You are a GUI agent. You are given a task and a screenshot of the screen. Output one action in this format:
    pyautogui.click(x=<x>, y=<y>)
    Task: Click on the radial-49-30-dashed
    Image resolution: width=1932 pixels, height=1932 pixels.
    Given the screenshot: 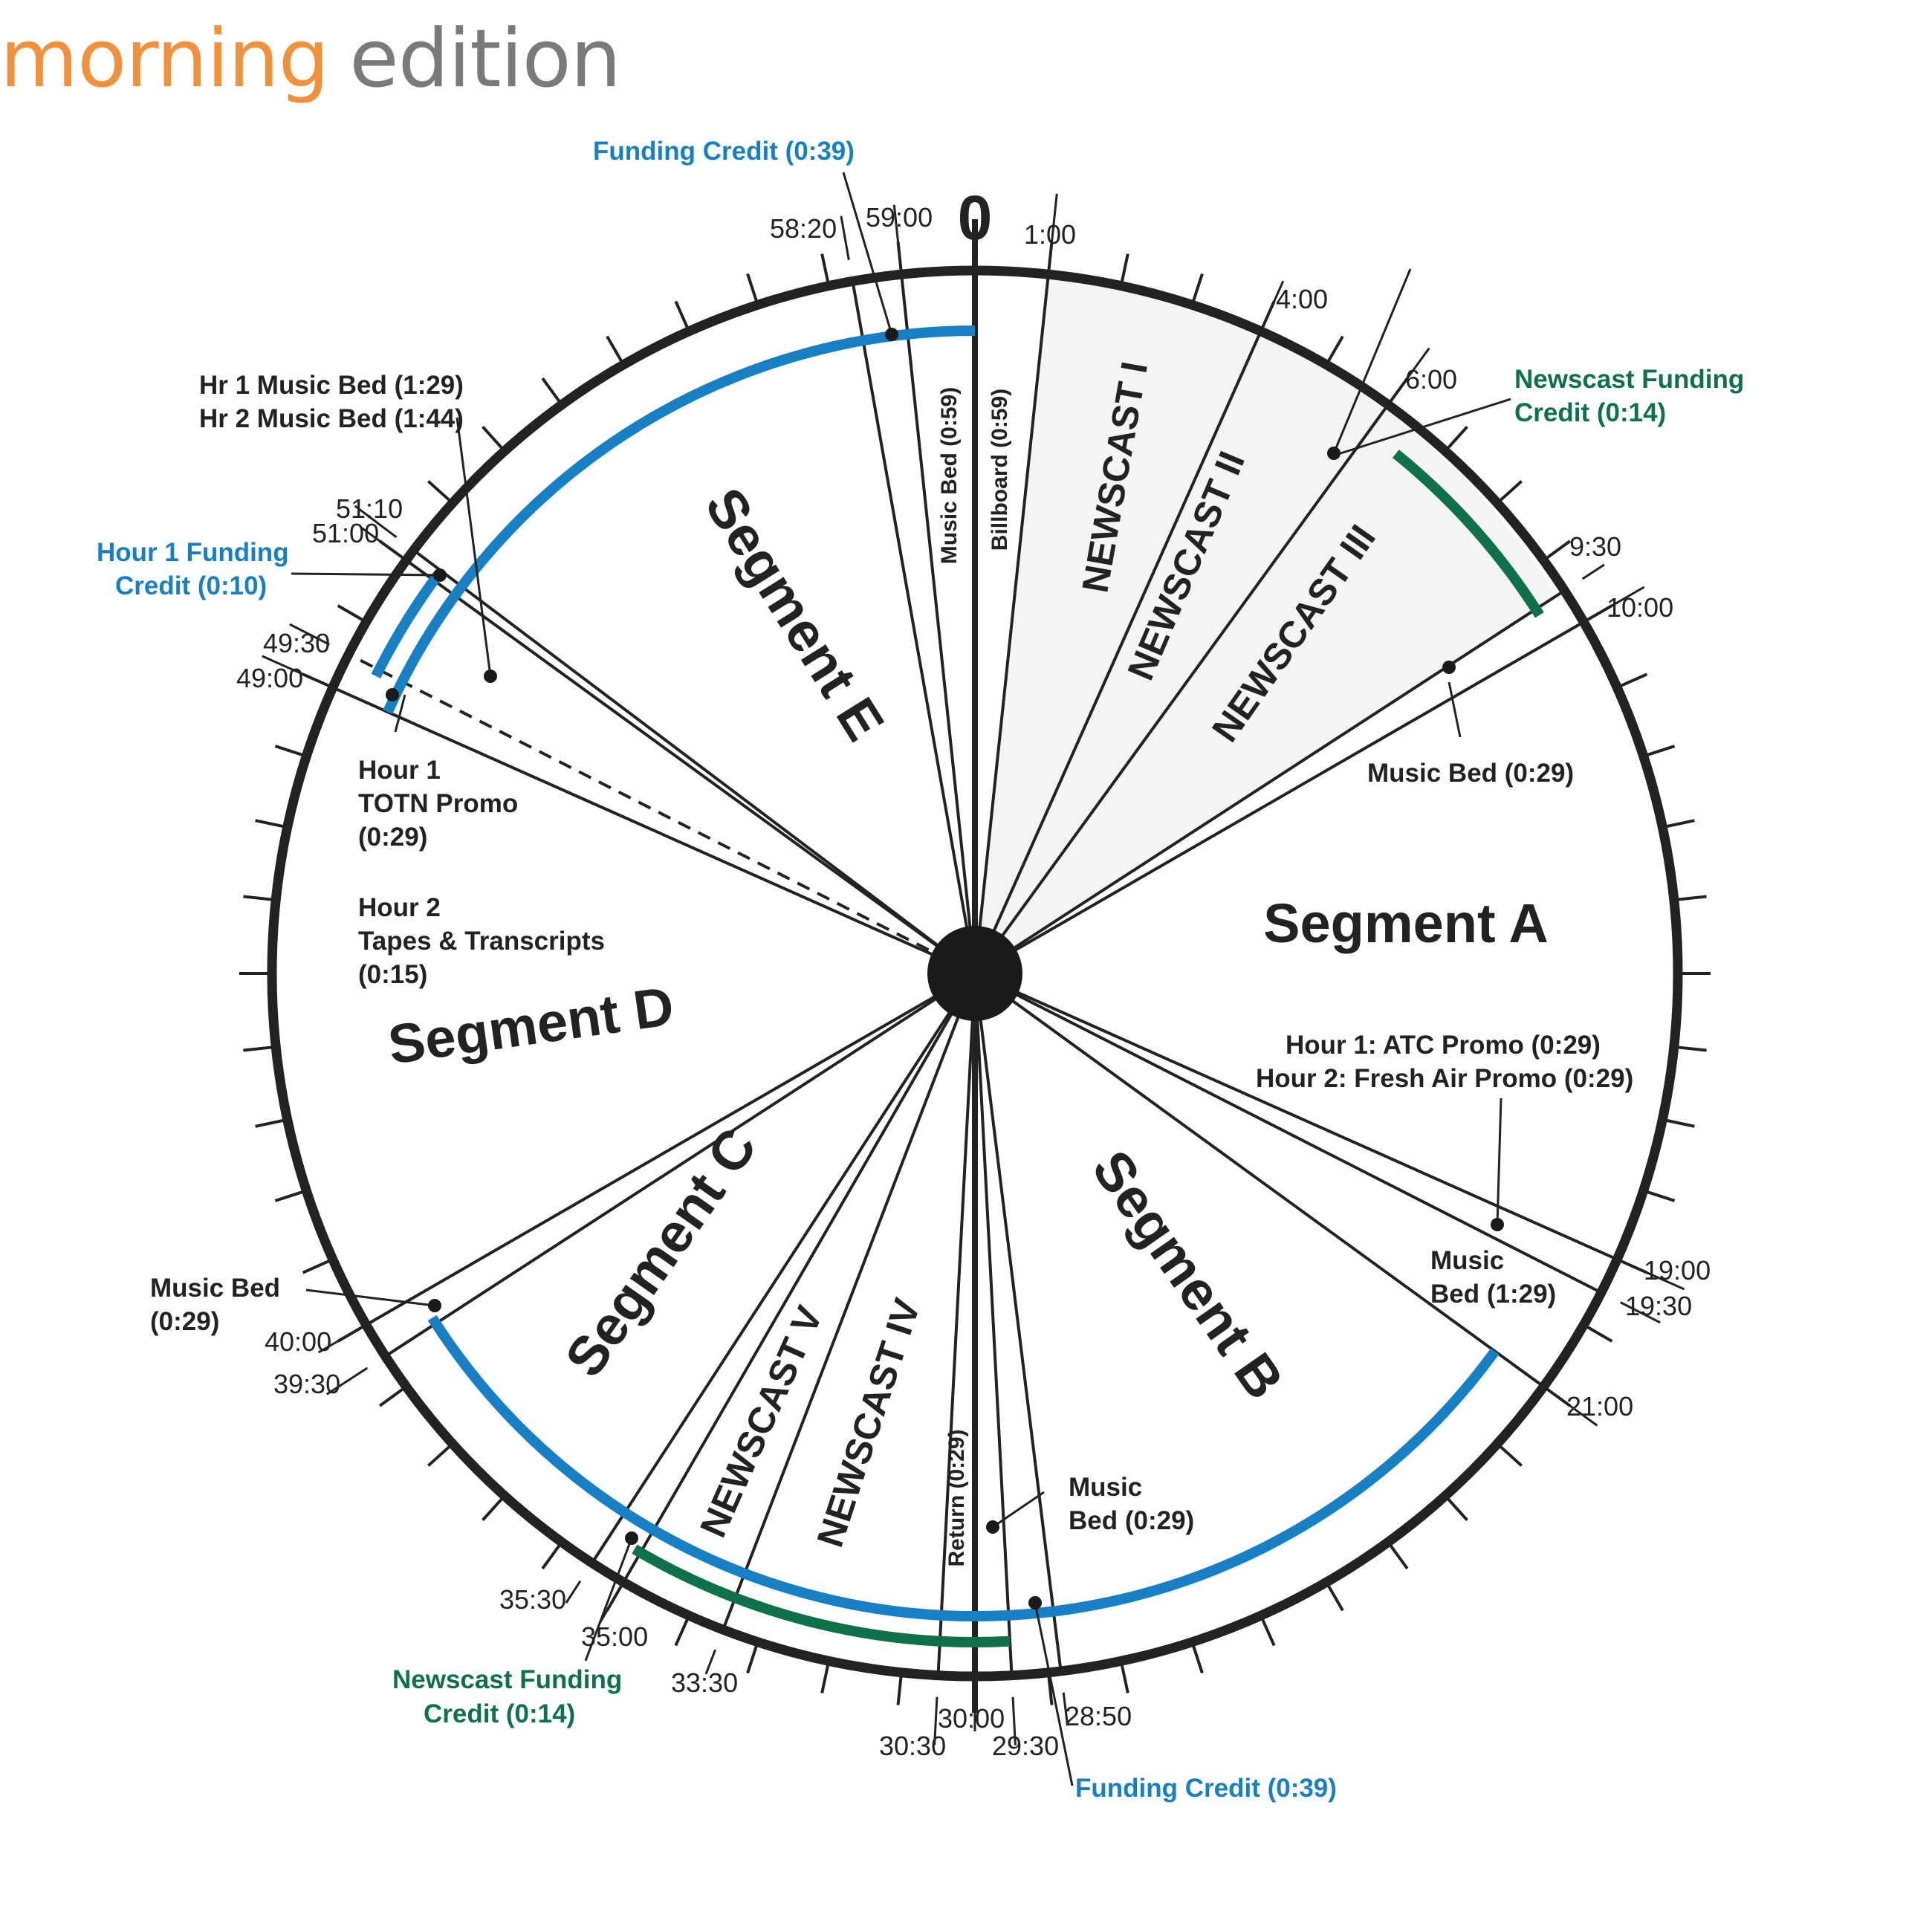 What is the action you would take?
    pyautogui.click(x=649, y=807)
    